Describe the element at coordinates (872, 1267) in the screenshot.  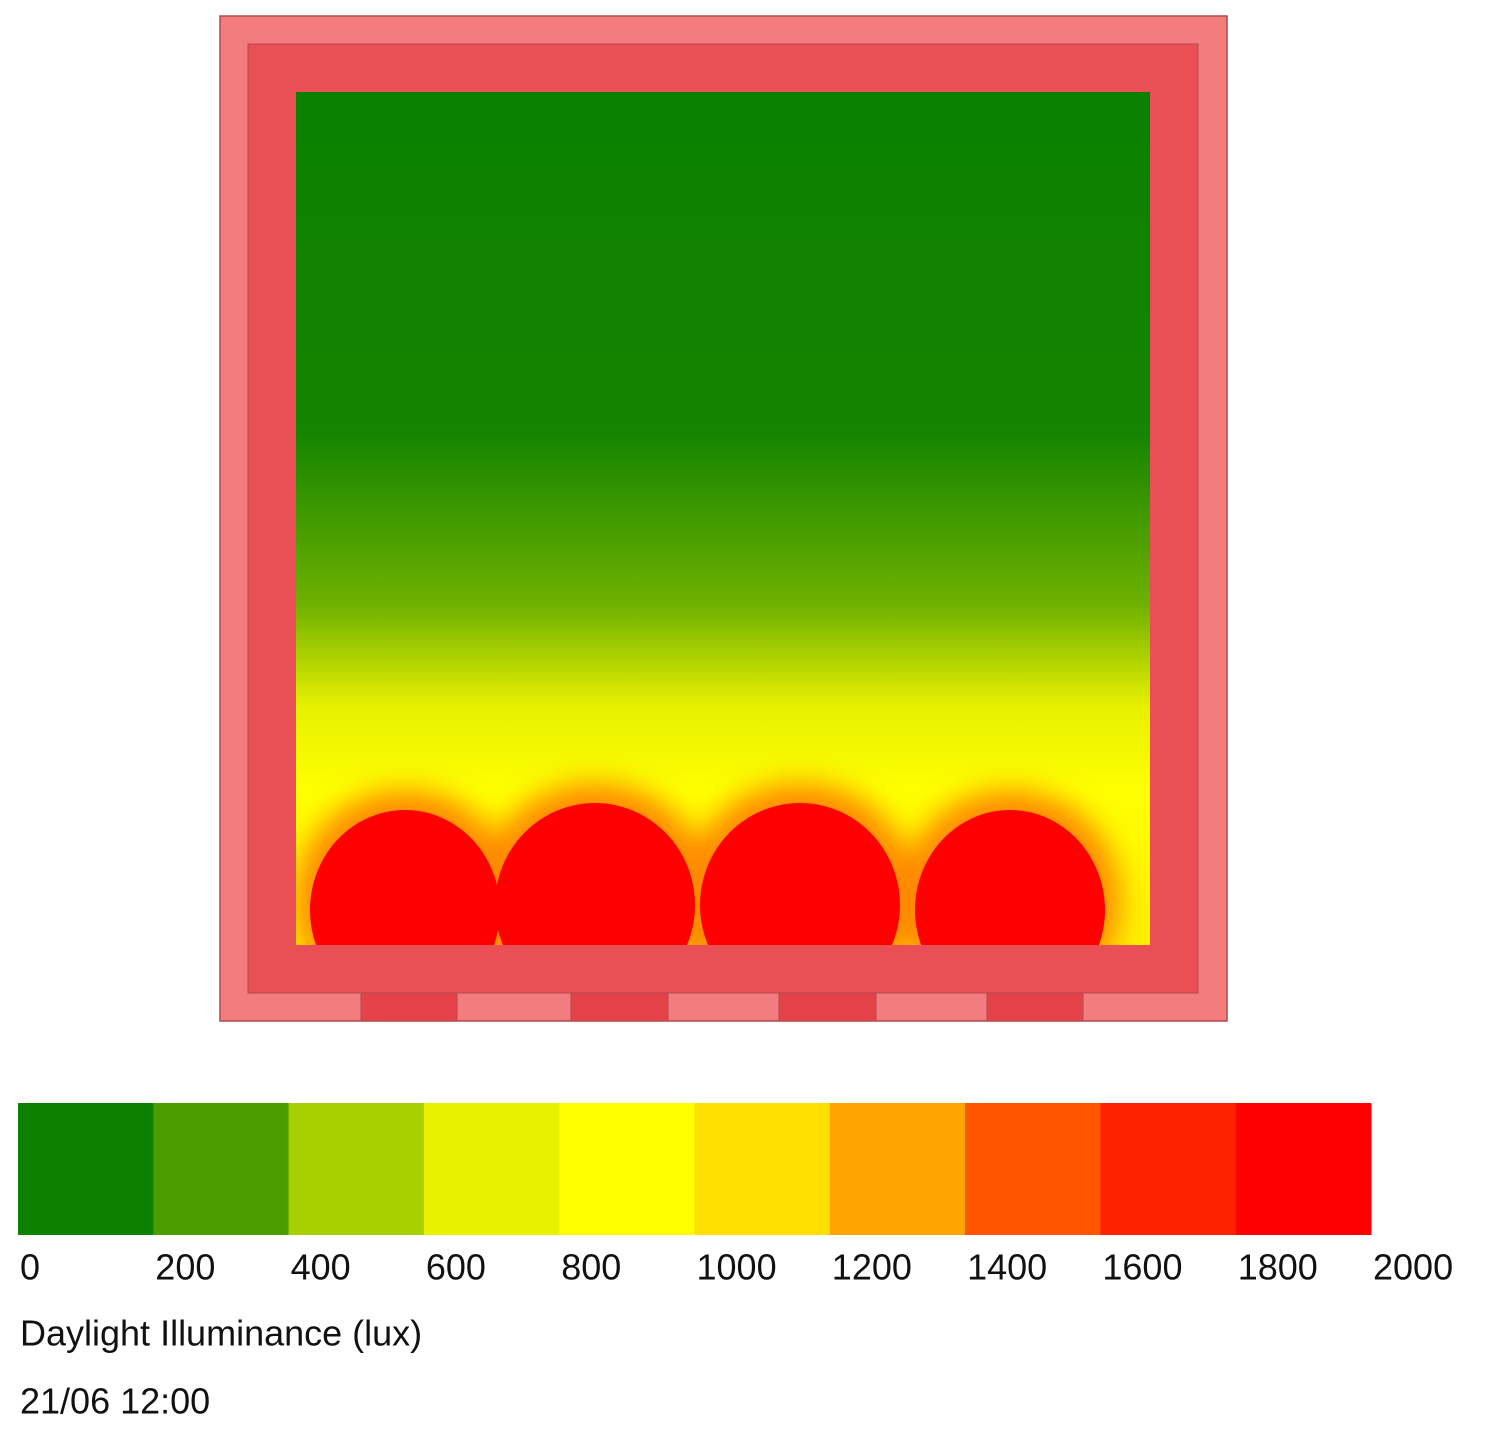
I see `legend-tick-label: 1200` at that location.